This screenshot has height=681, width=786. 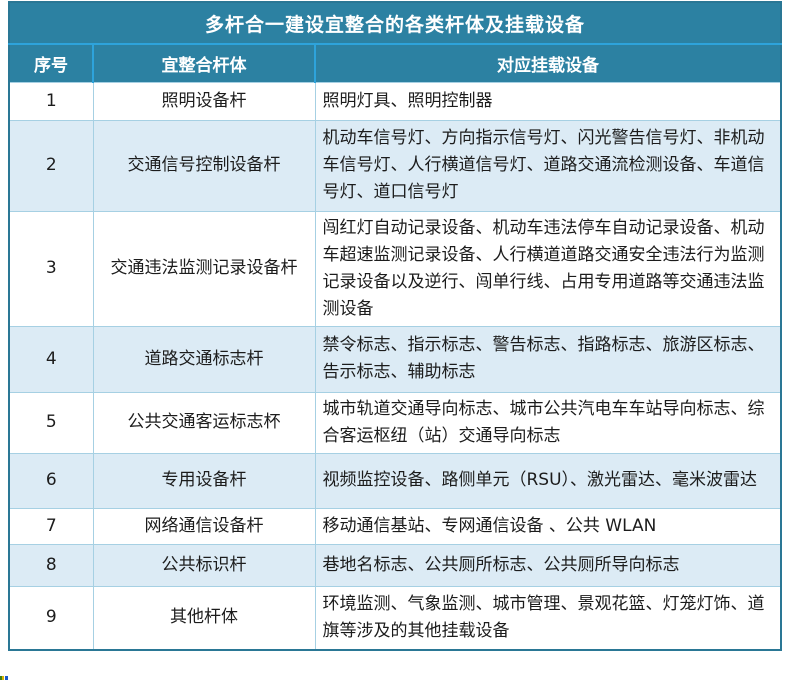 I want to click on cell-index: 1, so click(x=51, y=101).